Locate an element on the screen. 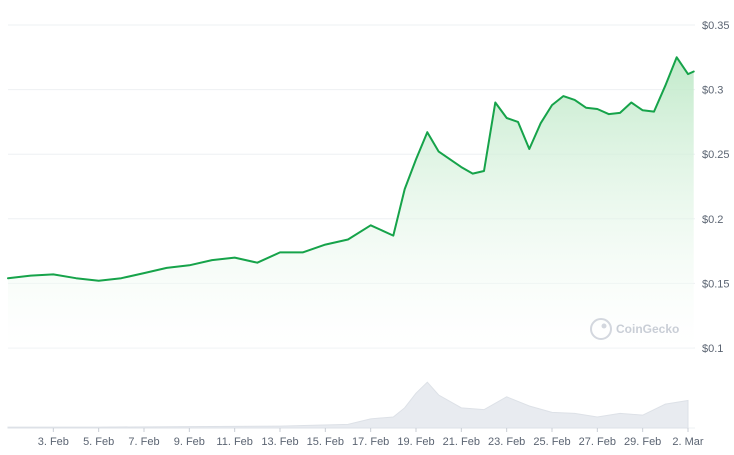 This screenshot has height=455, width=734. y-tick-label: $0.15 is located at coordinates (716, 284).